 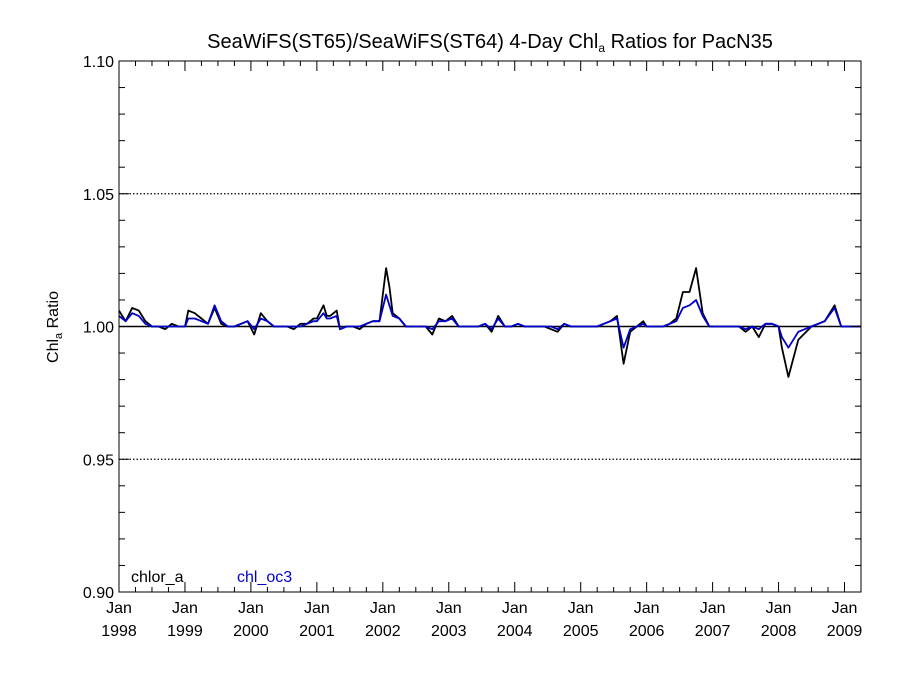 I want to click on x-tick-label-year: 2003, so click(x=449, y=631).